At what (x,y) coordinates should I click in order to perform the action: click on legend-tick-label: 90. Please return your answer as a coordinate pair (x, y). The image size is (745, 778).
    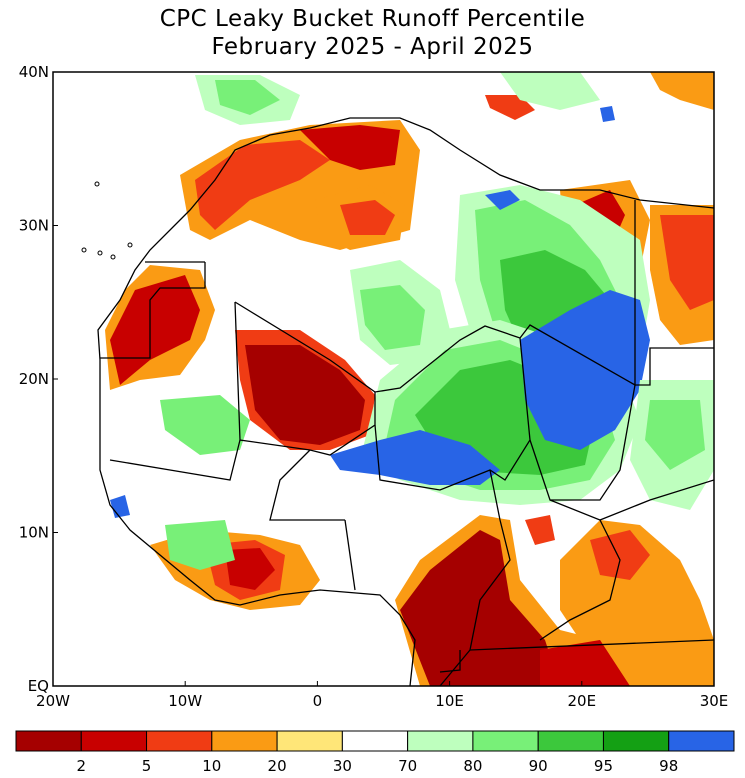
    Looking at the image, I should click on (538, 766).